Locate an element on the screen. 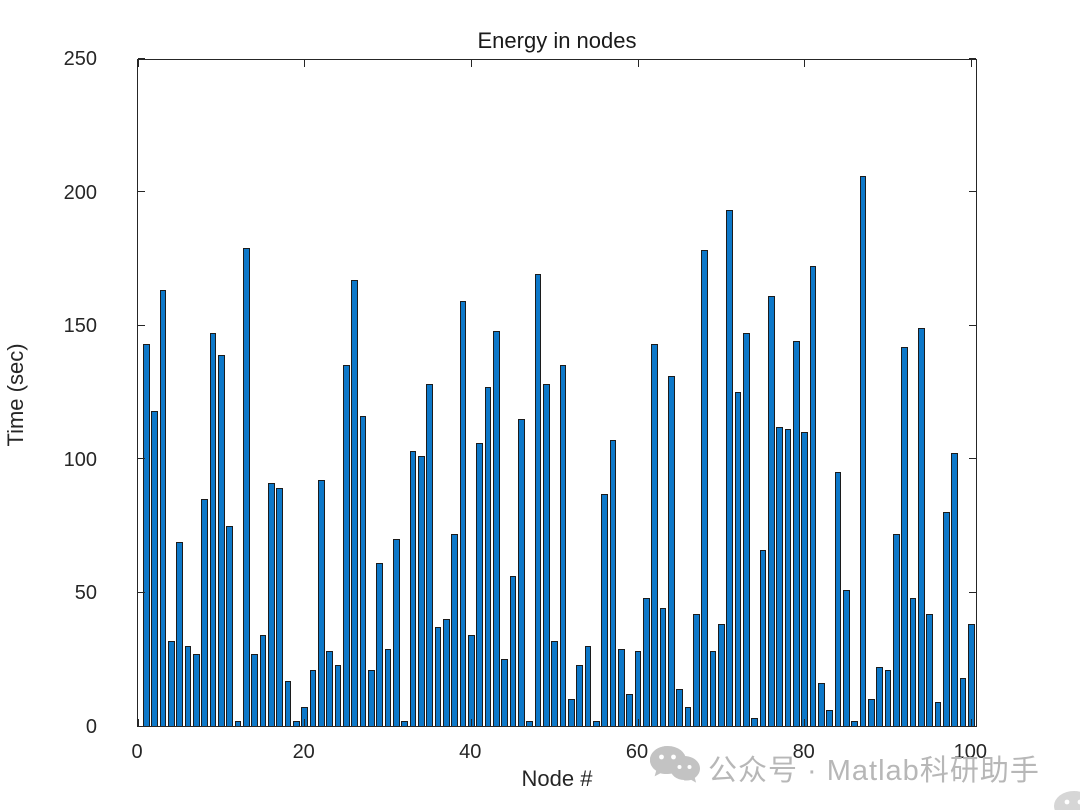 This screenshot has width=1080, height=810. y-tick-label-0: 0 is located at coordinates (91, 727).